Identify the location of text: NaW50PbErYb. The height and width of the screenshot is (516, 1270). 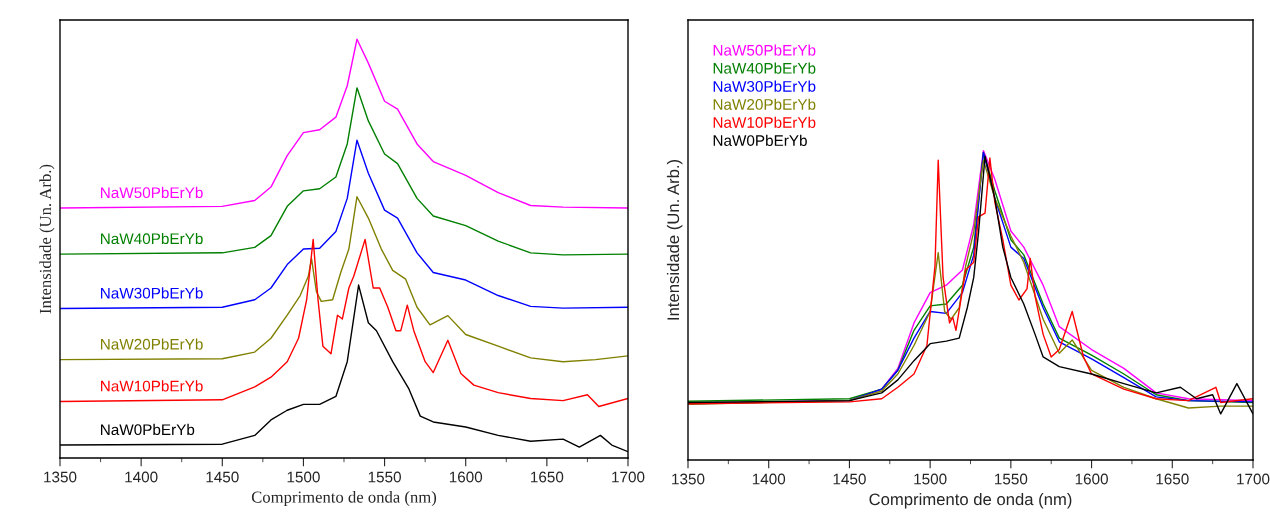
(764, 50).